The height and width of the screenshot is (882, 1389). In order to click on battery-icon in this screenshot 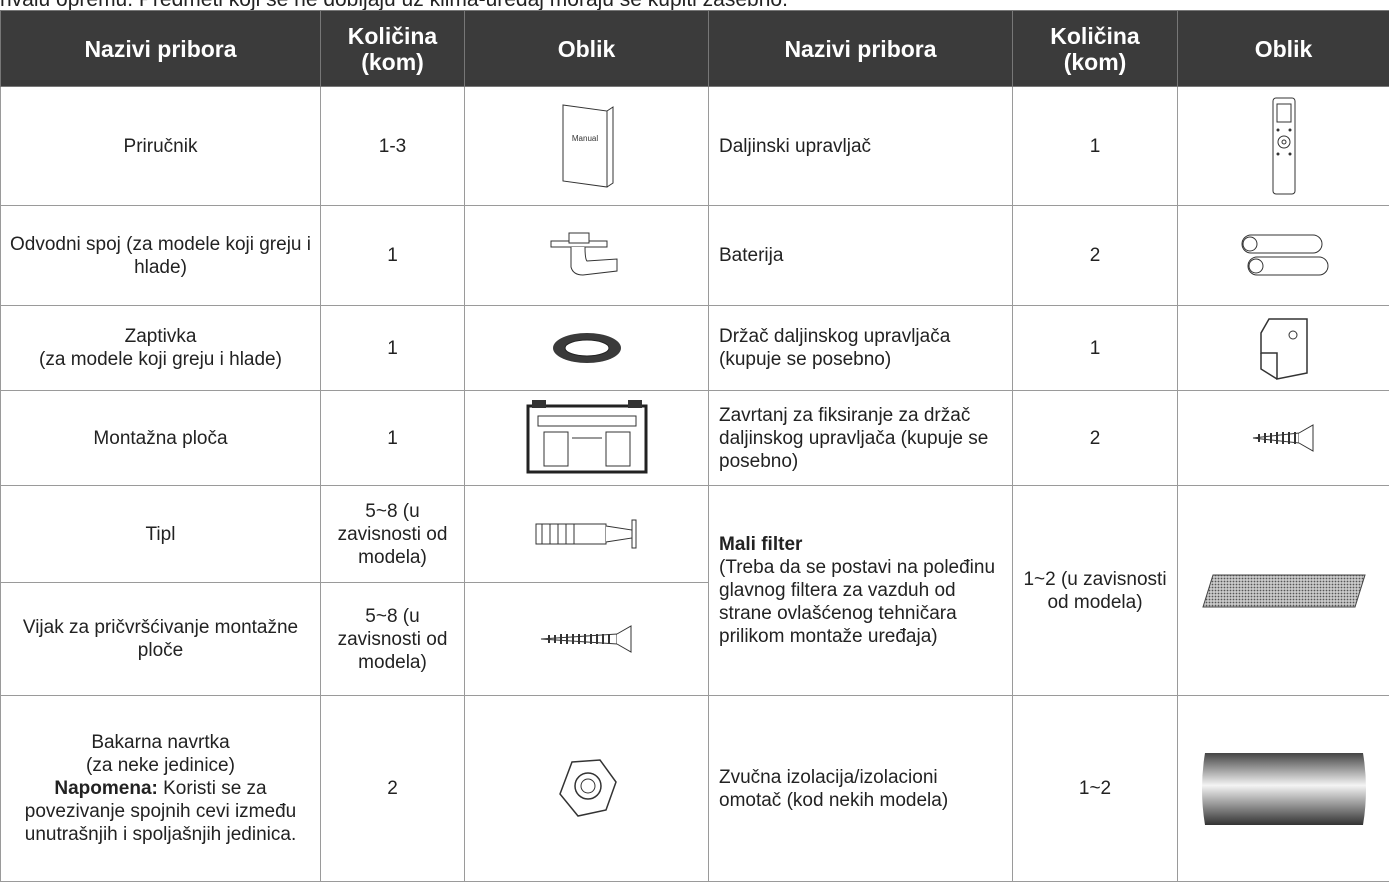, I will do `click(1284, 256)`.